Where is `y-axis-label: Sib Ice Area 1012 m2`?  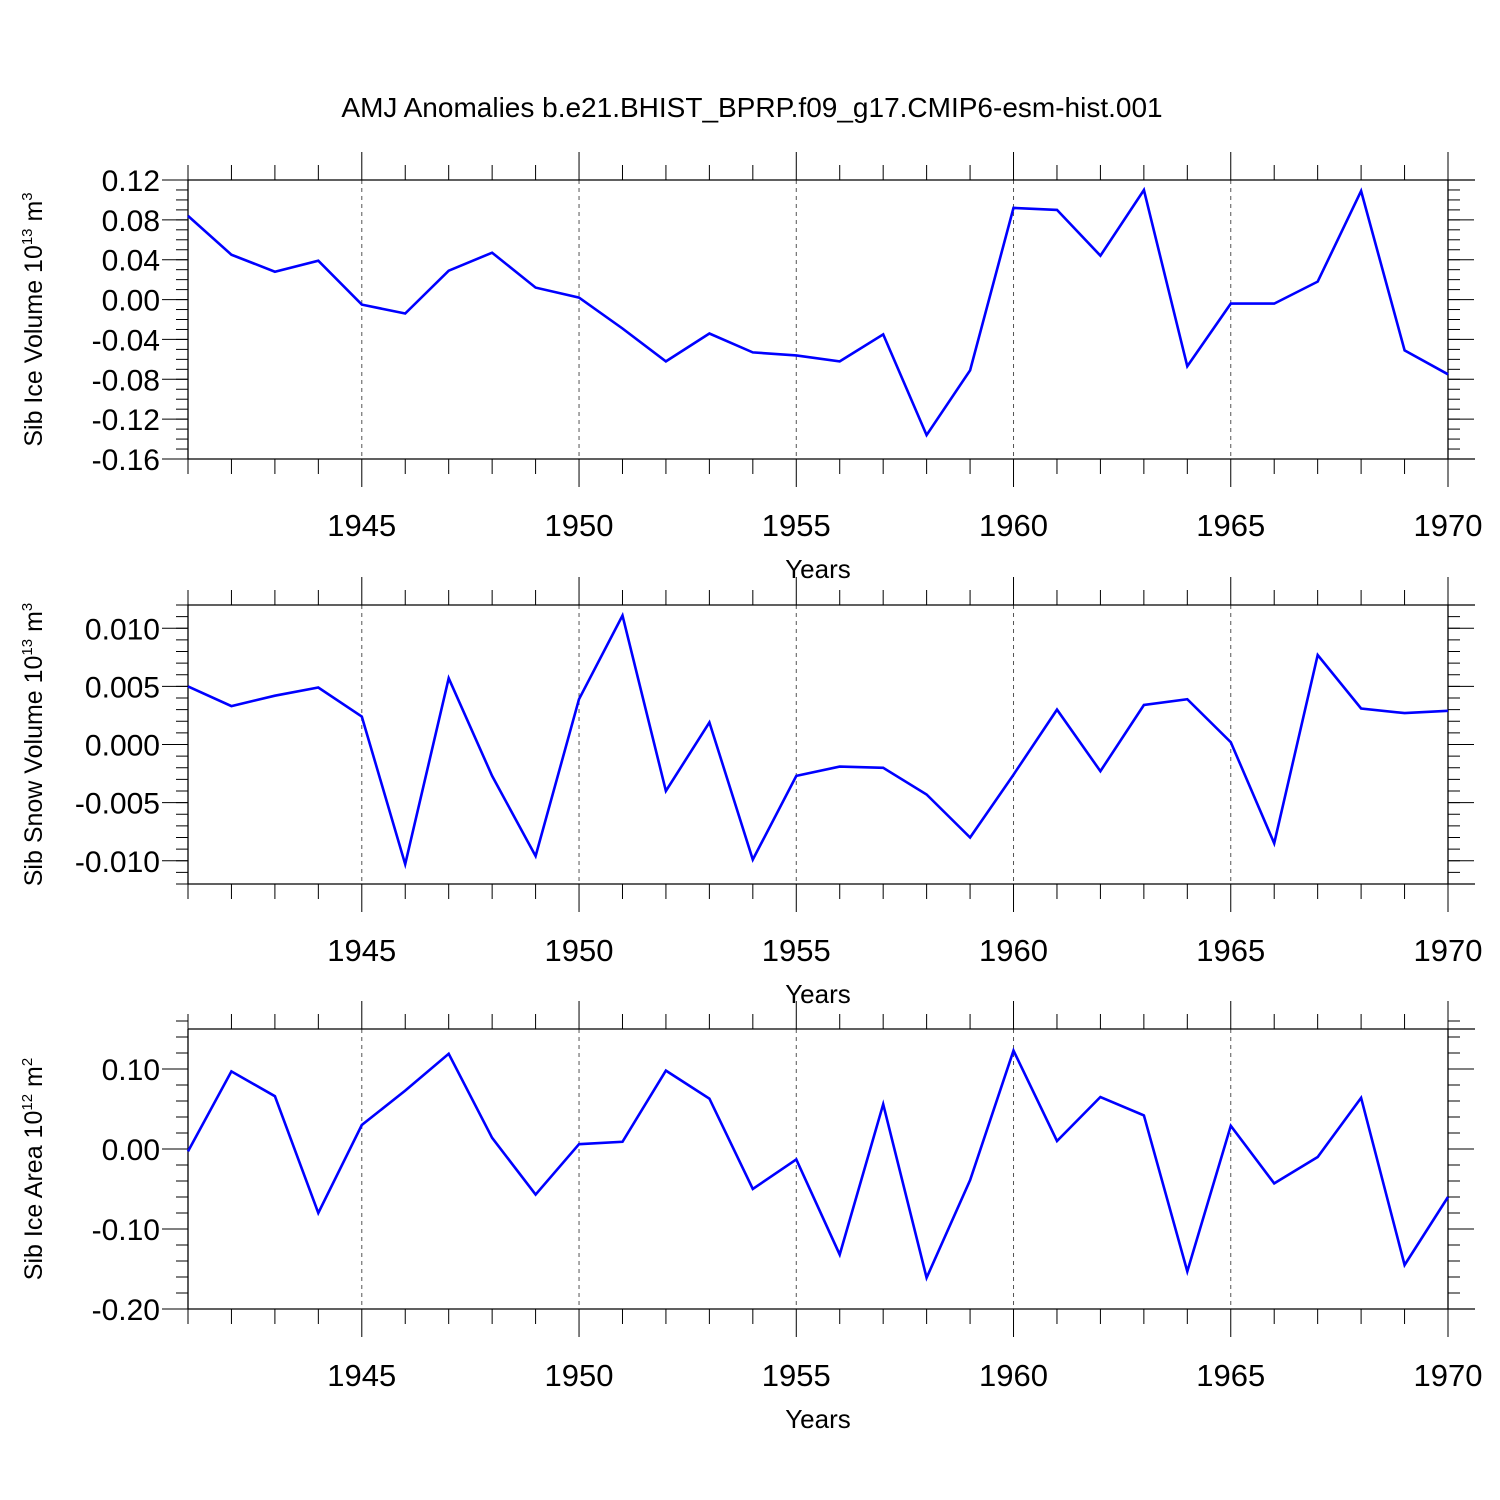 y-axis-label: Sib Ice Area 1012 m2 is located at coordinates (33, 1169).